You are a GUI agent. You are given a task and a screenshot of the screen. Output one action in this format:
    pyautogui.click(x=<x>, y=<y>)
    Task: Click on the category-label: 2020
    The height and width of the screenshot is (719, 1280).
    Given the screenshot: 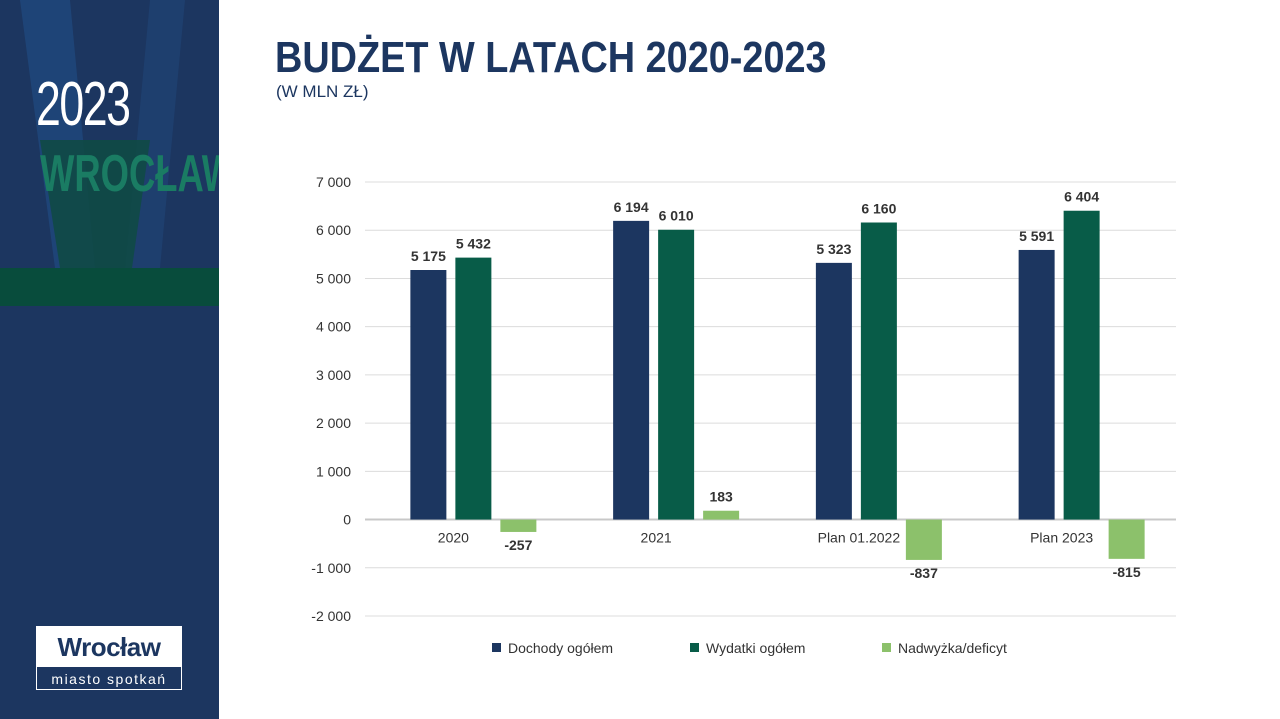 What is the action you would take?
    pyautogui.click(x=453, y=538)
    